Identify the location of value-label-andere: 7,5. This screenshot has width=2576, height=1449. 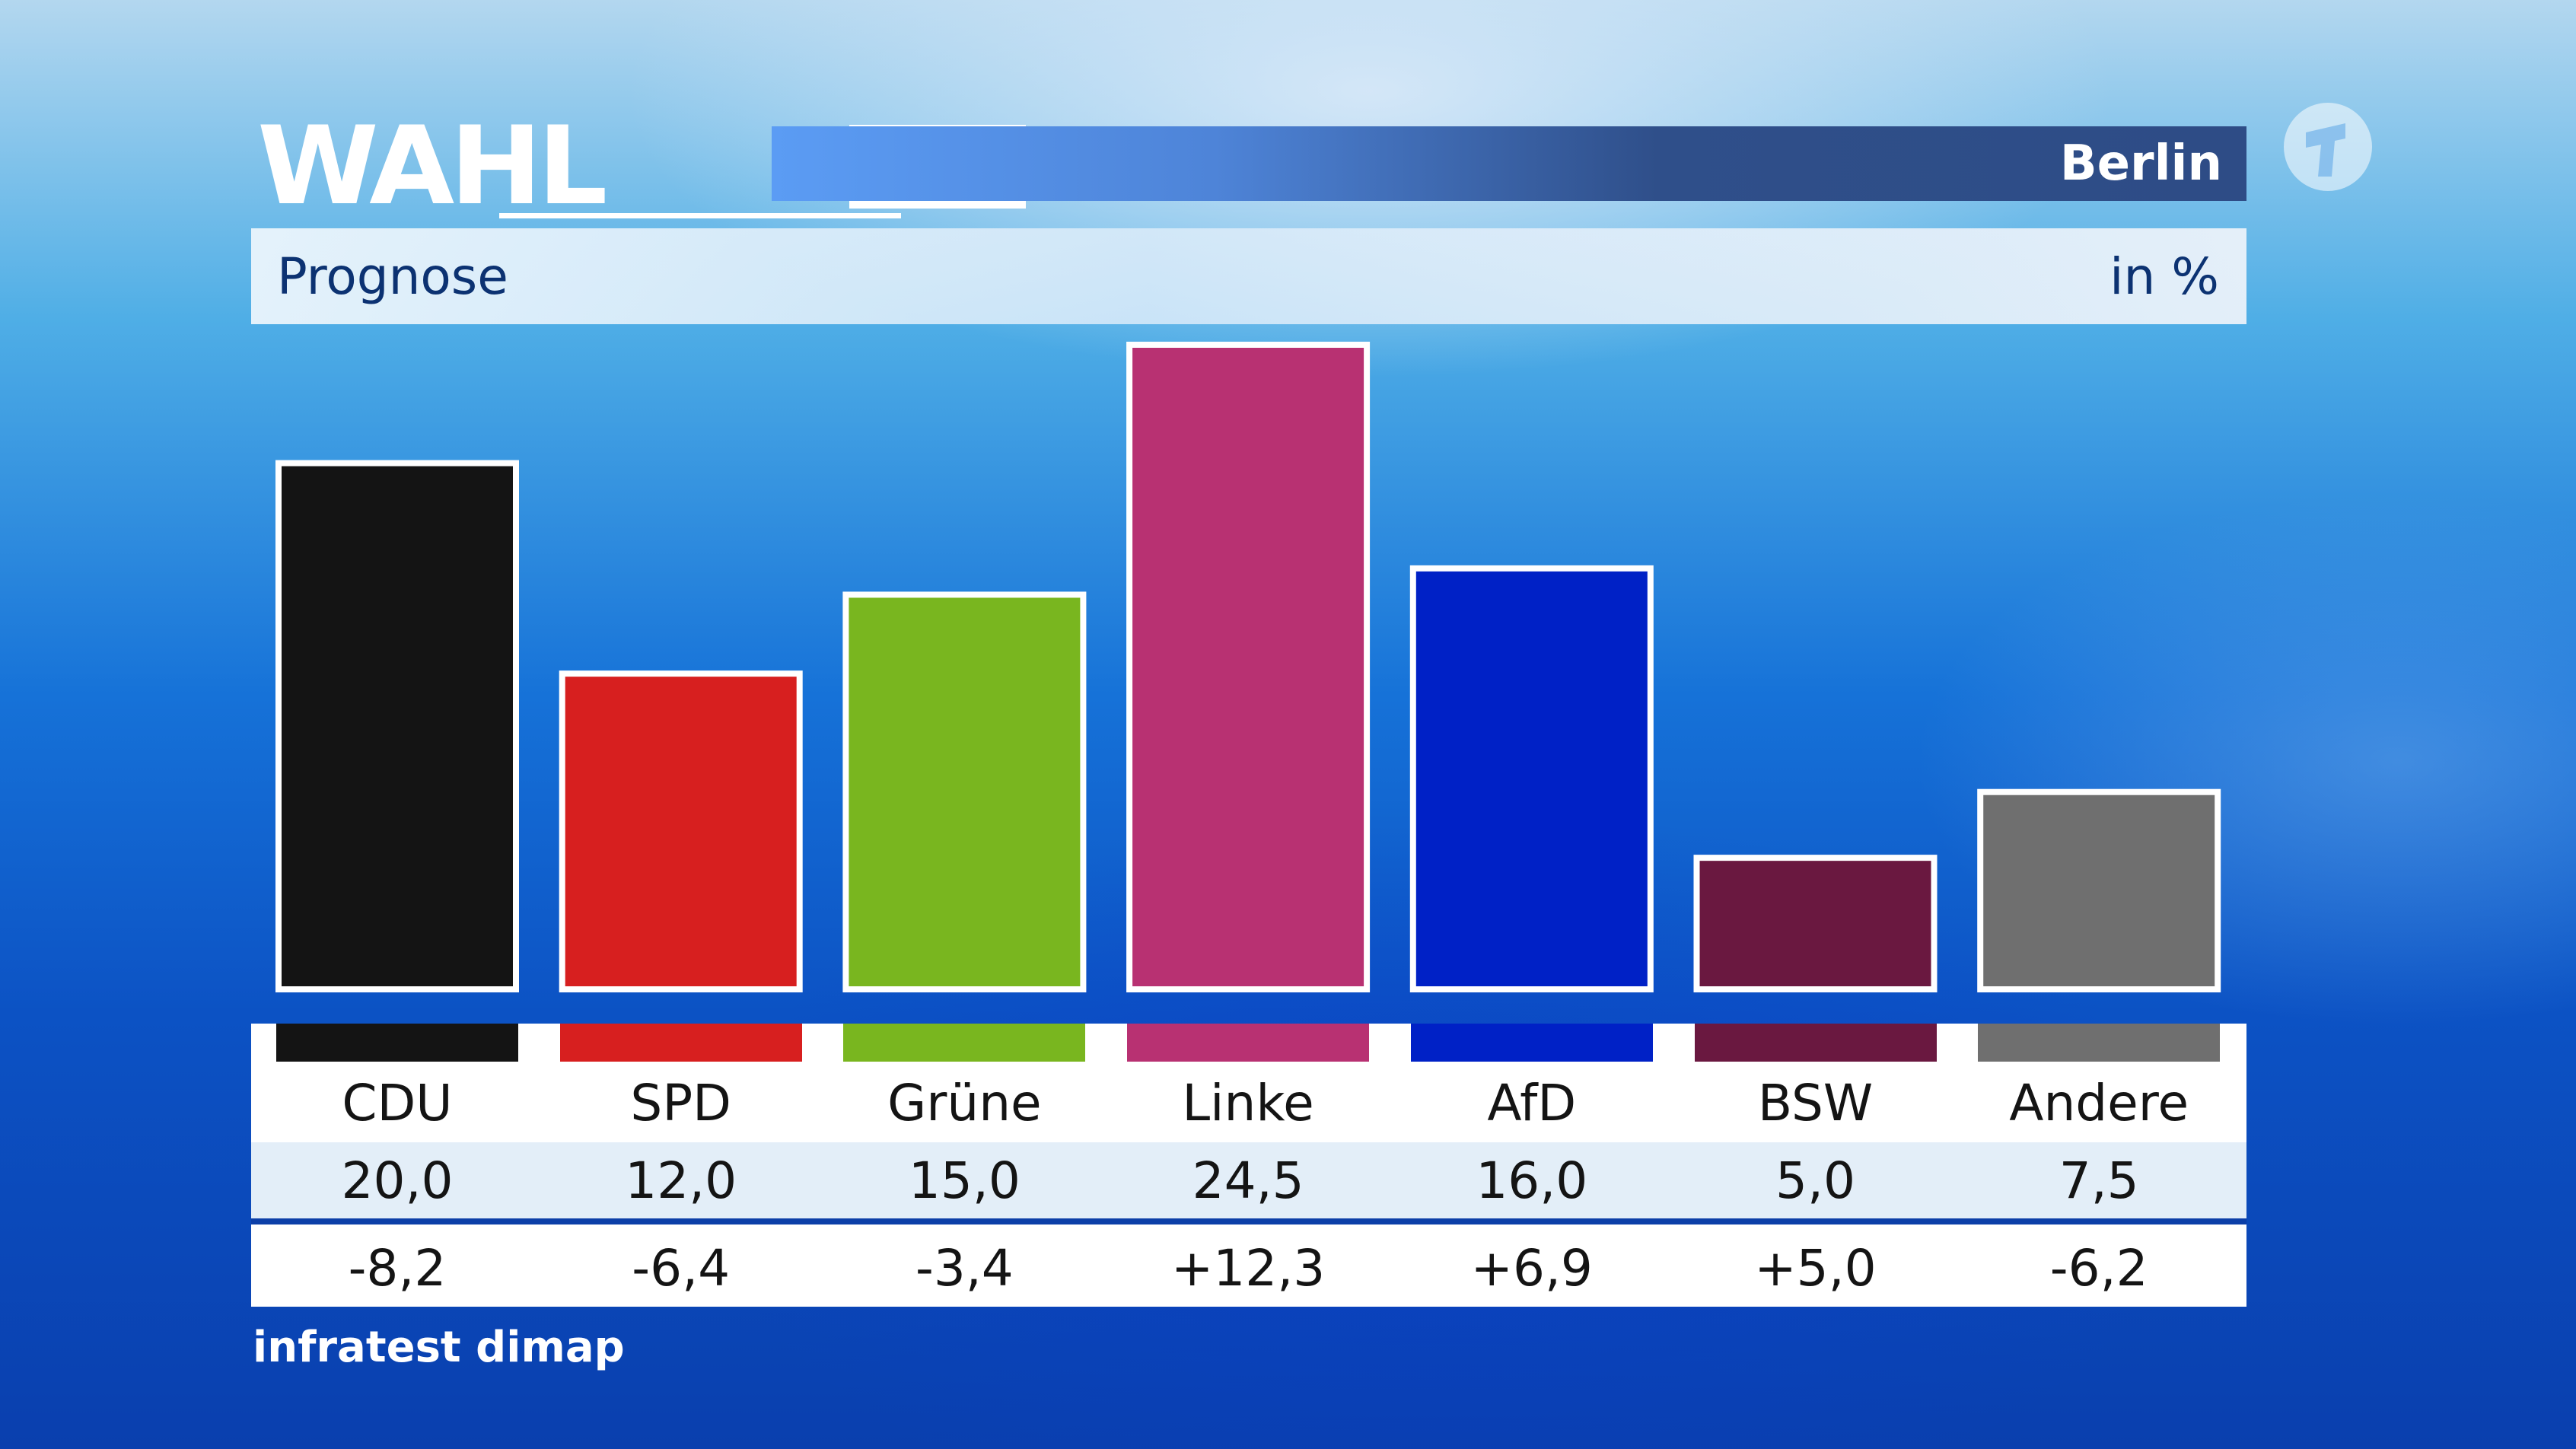
(2099, 1180).